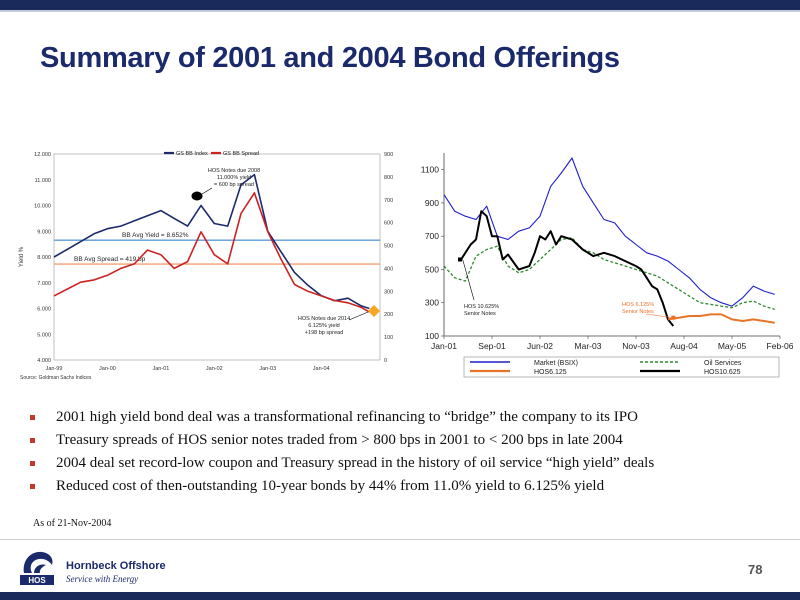  Describe the element at coordinates (44, 361) in the screenshot. I see `y-left-tick-label: 4.000` at that location.